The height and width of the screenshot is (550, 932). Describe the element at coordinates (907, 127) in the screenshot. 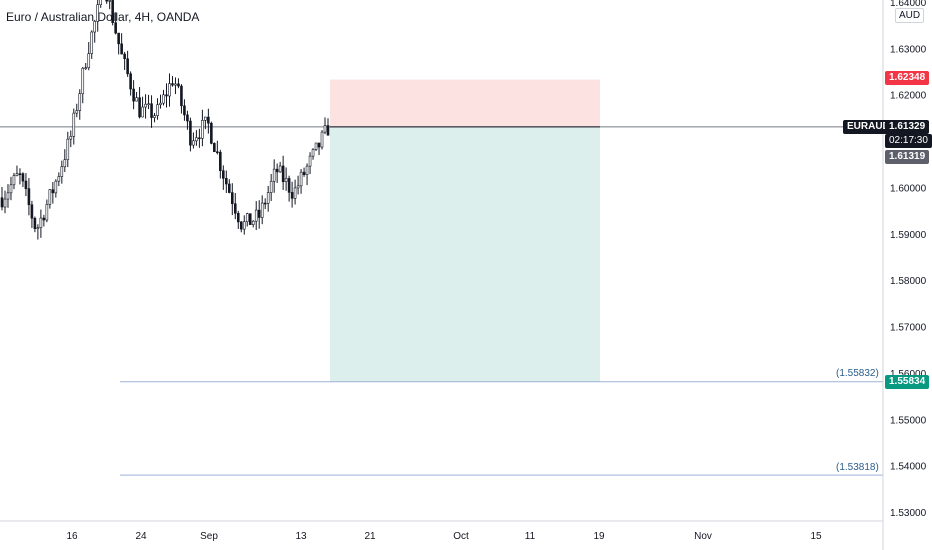

I see `last-price-tag: 1.61329` at that location.